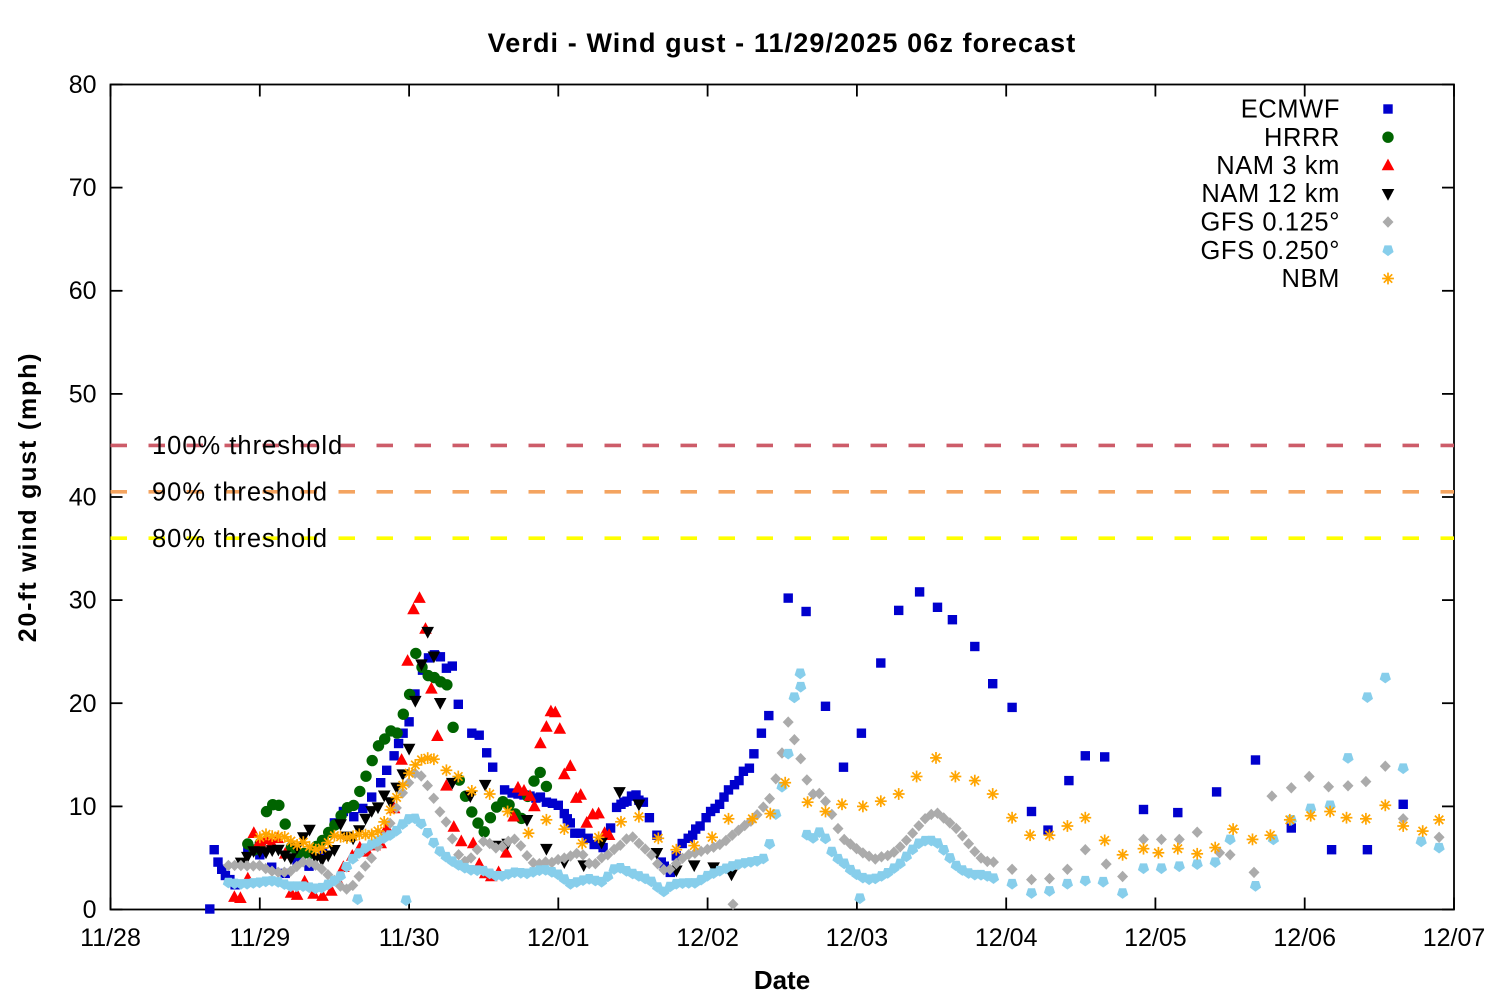 This screenshot has width=1500, height=1005. What do you see at coordinates (83, 291) in the screenshot?
I see `svg-text: 60` at bounding box center [83, 291].